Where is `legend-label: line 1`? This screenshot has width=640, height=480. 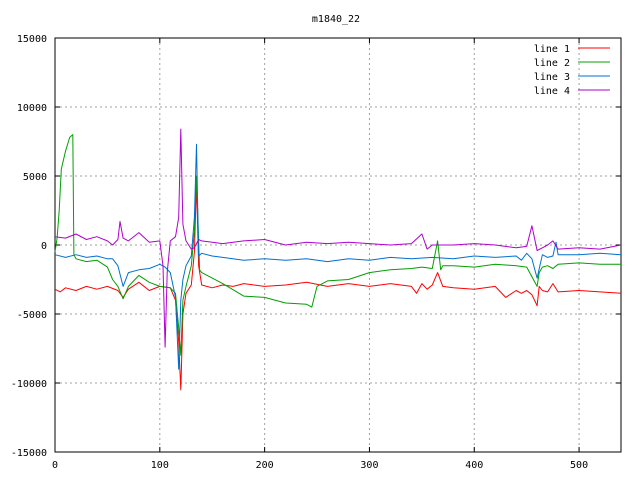
legend-label: line 1 is located at coordinates (552, 49).